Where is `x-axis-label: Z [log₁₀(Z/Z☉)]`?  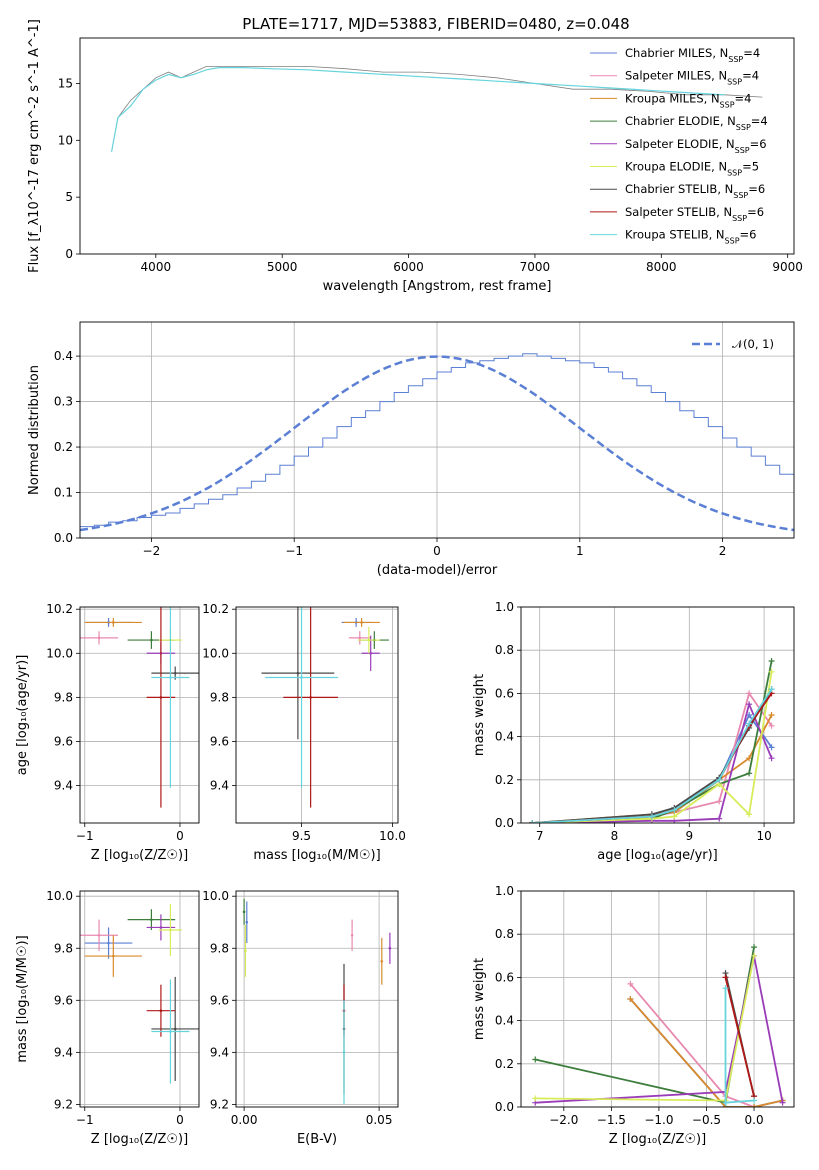
x-axis-label: Z [log₁₀(Z/Z☉)] is located at coordinates (139, 855).